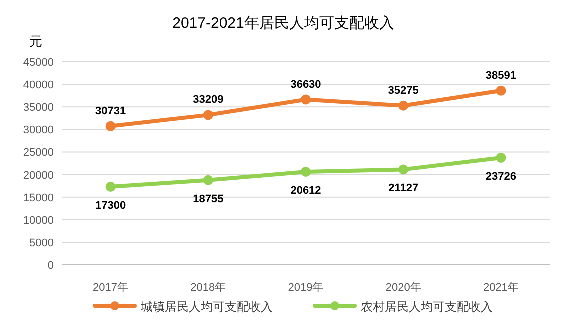  Describe the element at coordinates (38, 86) in the screenshot. I see `y-tick-label: 40000` at that location.